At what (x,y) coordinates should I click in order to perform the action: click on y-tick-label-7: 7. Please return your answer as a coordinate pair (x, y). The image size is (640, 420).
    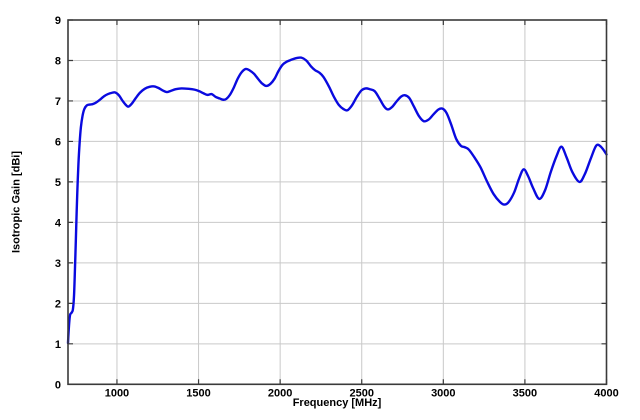
    Looking at the image, I should click on (58, 102).